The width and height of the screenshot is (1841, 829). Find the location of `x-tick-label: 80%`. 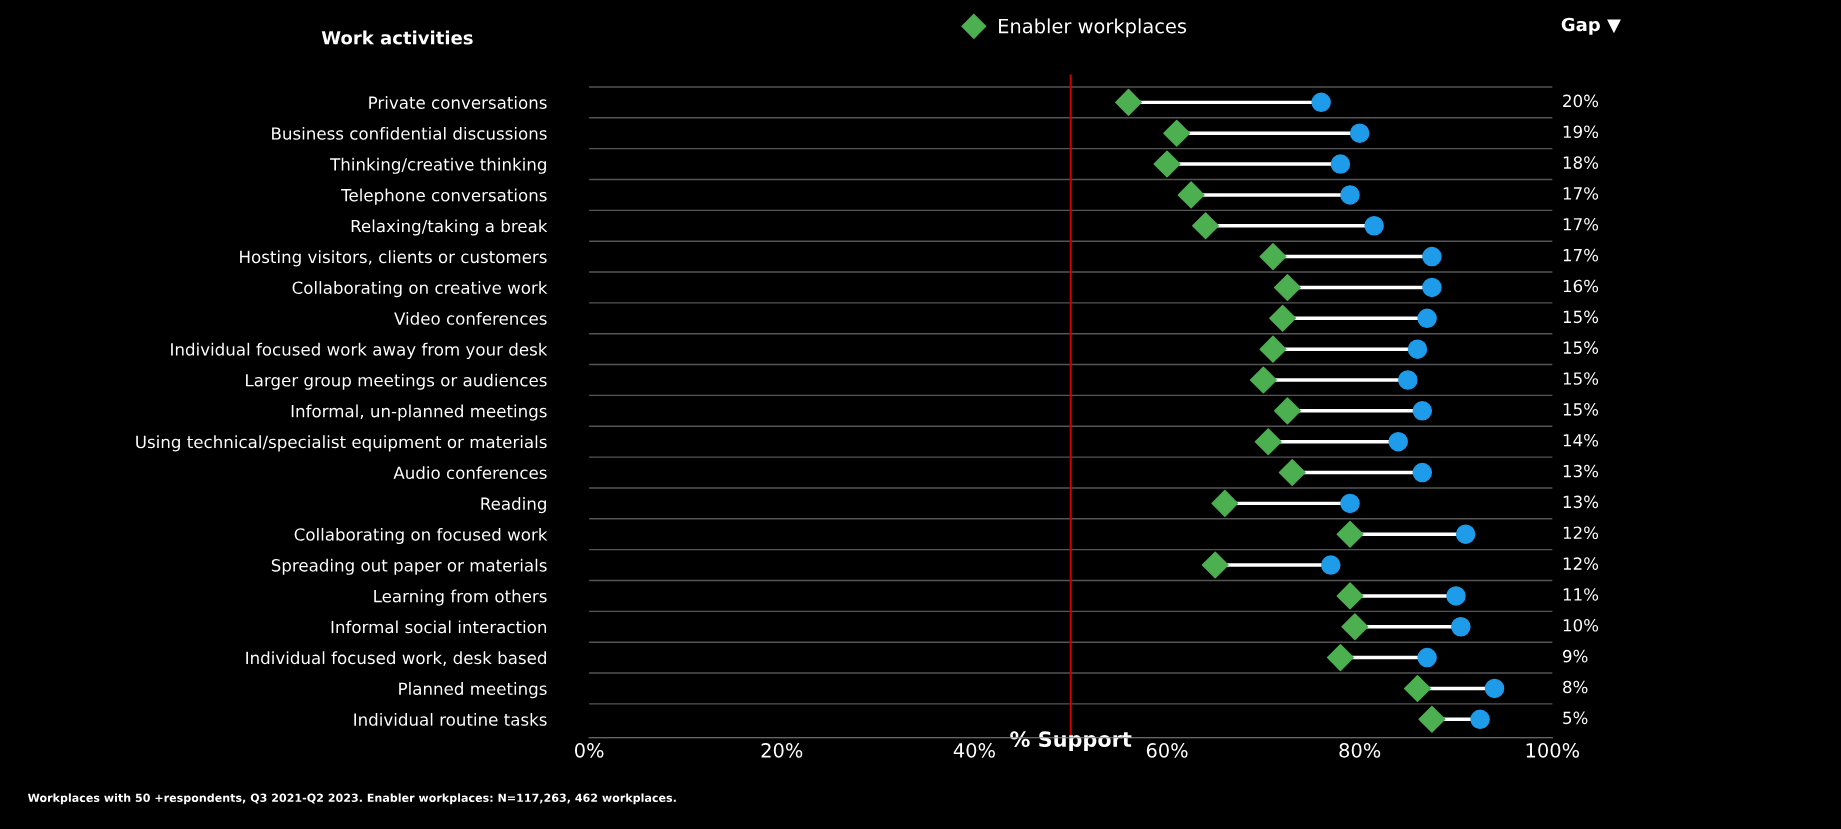

x-tick-label: 80% is located at coordinates (1360, 750).